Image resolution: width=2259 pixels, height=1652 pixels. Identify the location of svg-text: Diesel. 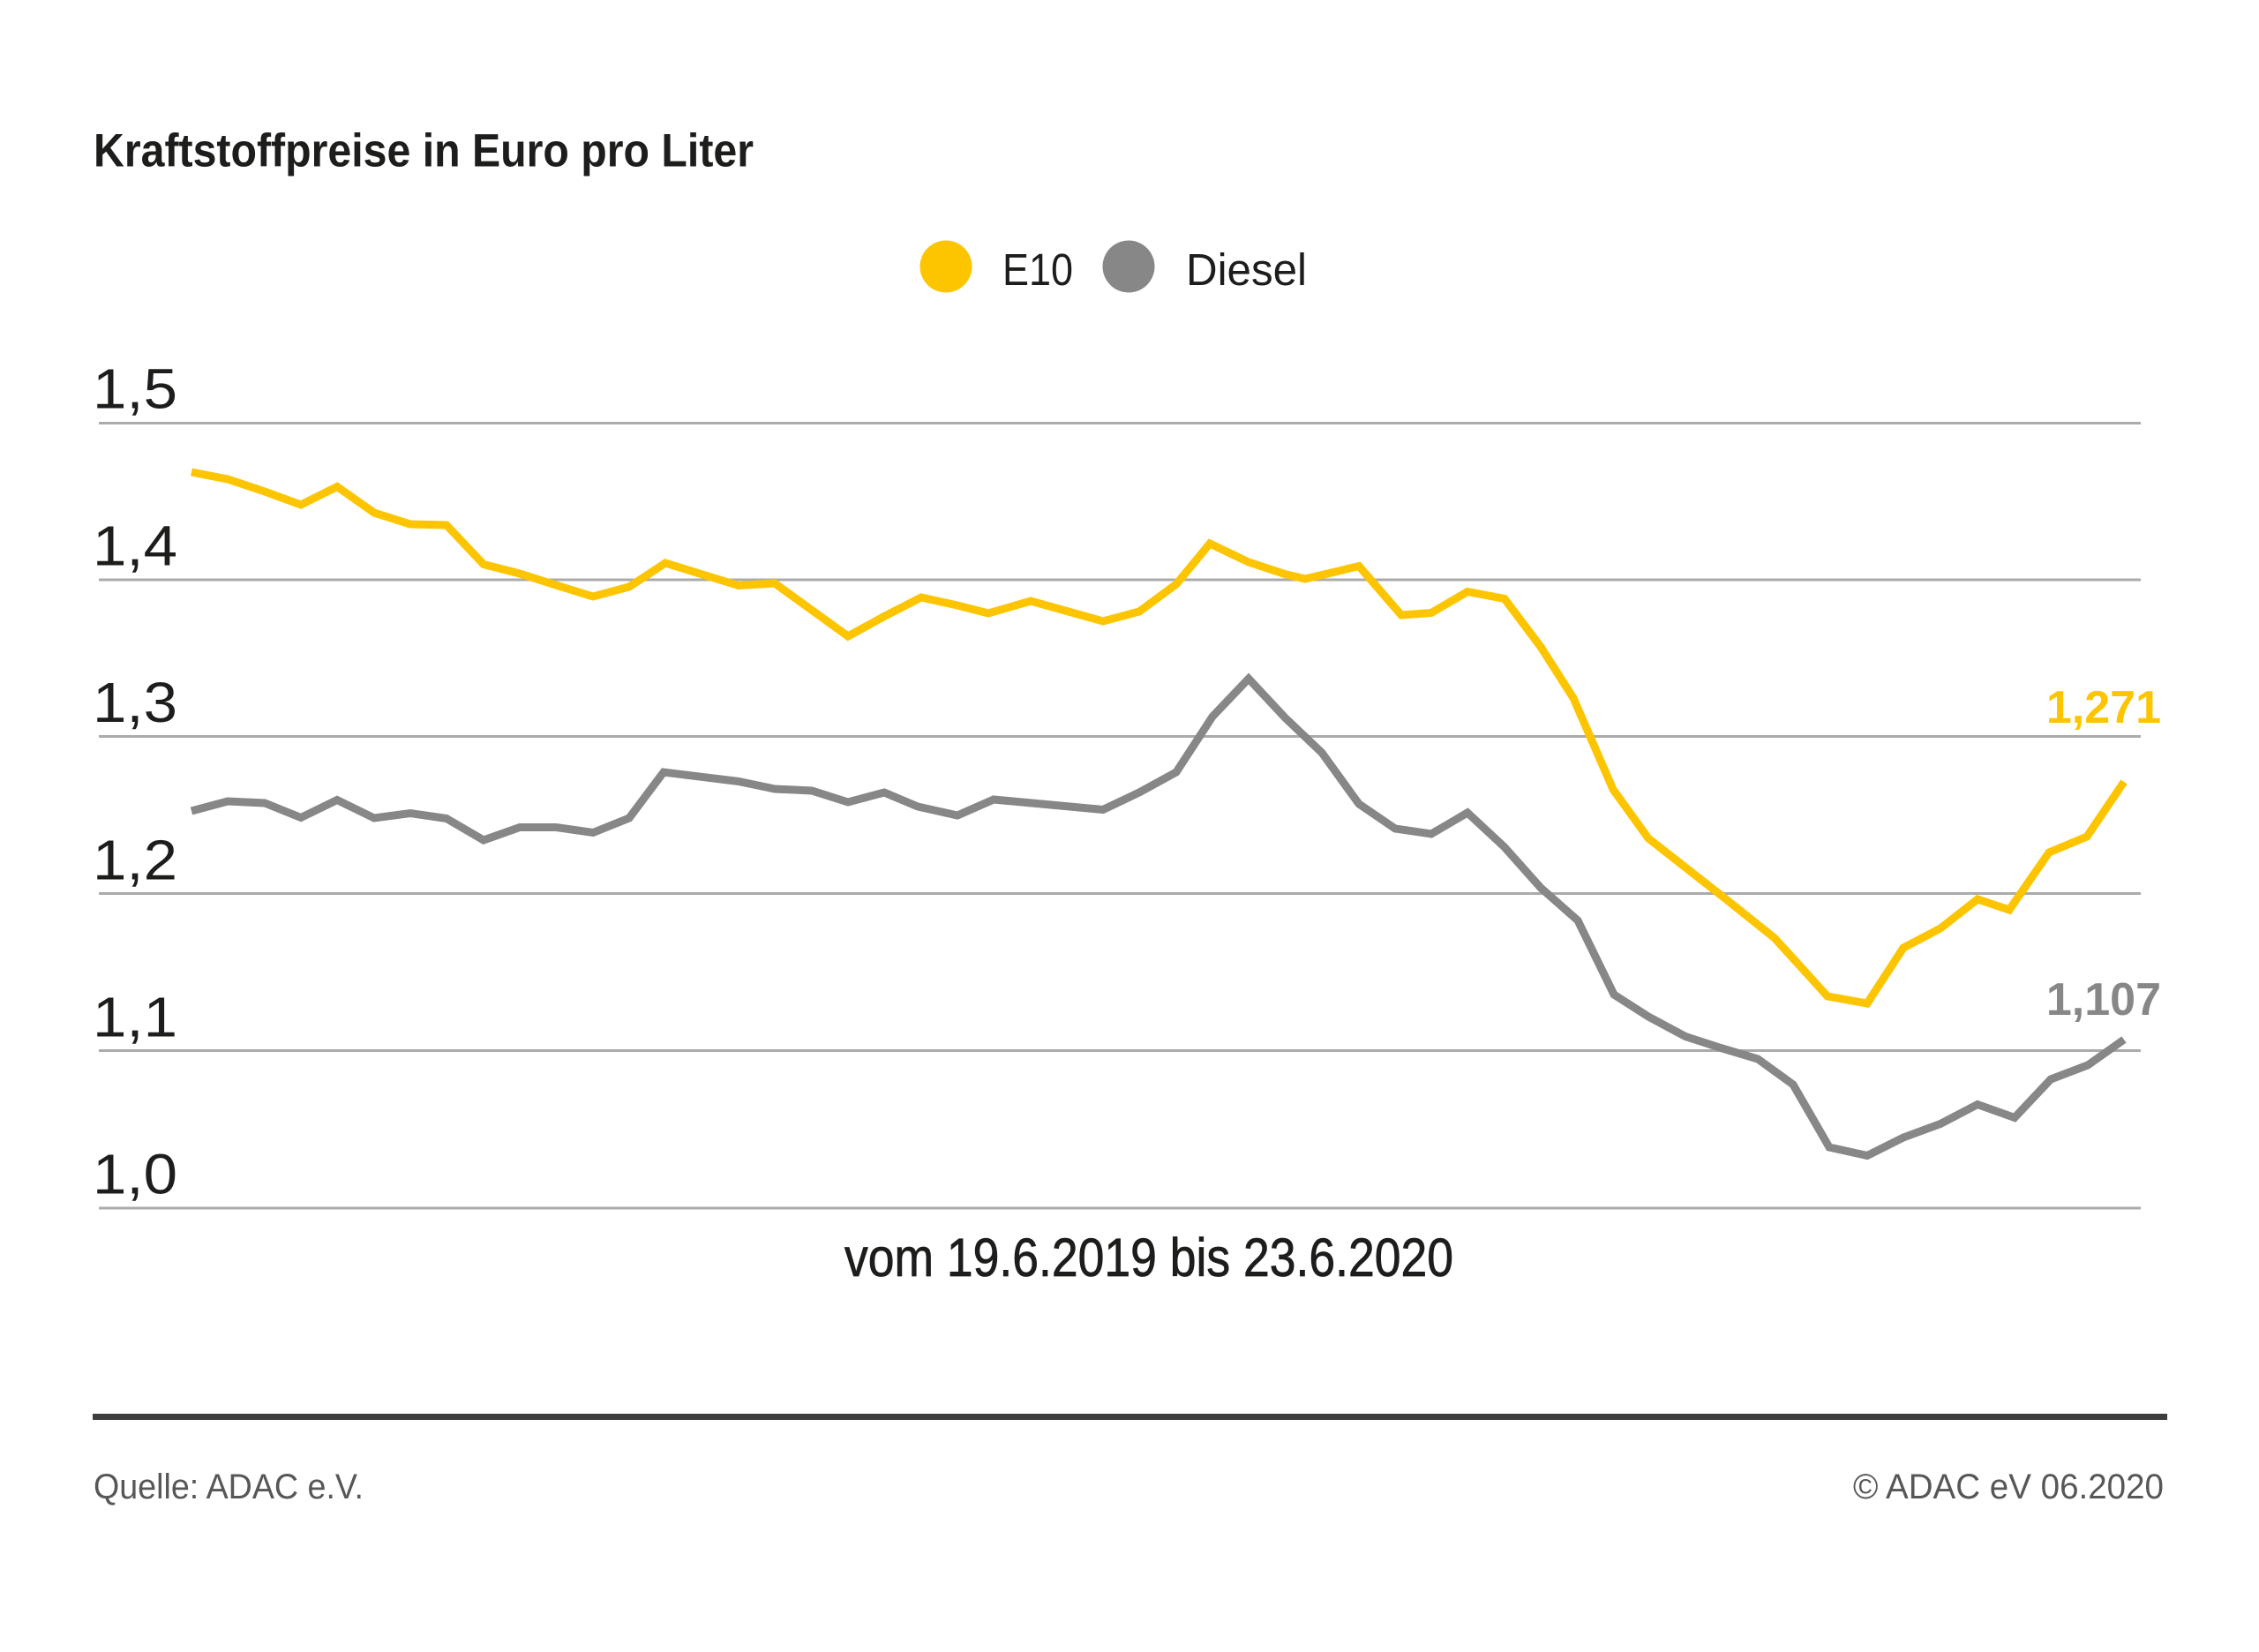
(1246, 269).